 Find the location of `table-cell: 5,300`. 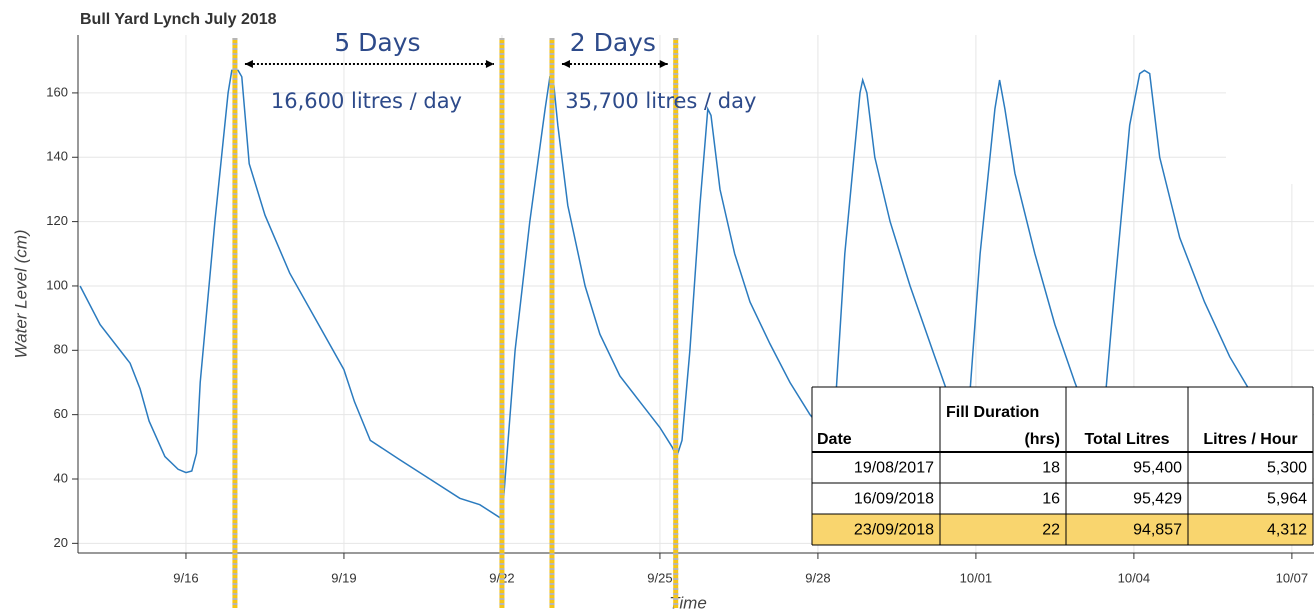

table-cell: 5,300 is located at coordinates (1287, 468).